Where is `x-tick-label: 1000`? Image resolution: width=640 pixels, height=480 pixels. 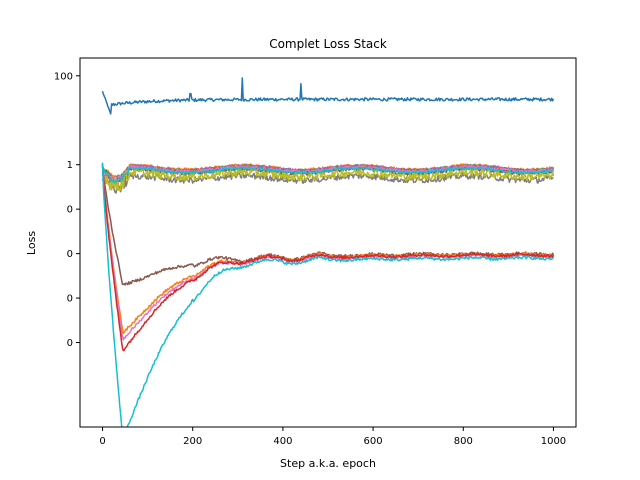
x-tick-label: 1000 is located at coordinates (553, 441).